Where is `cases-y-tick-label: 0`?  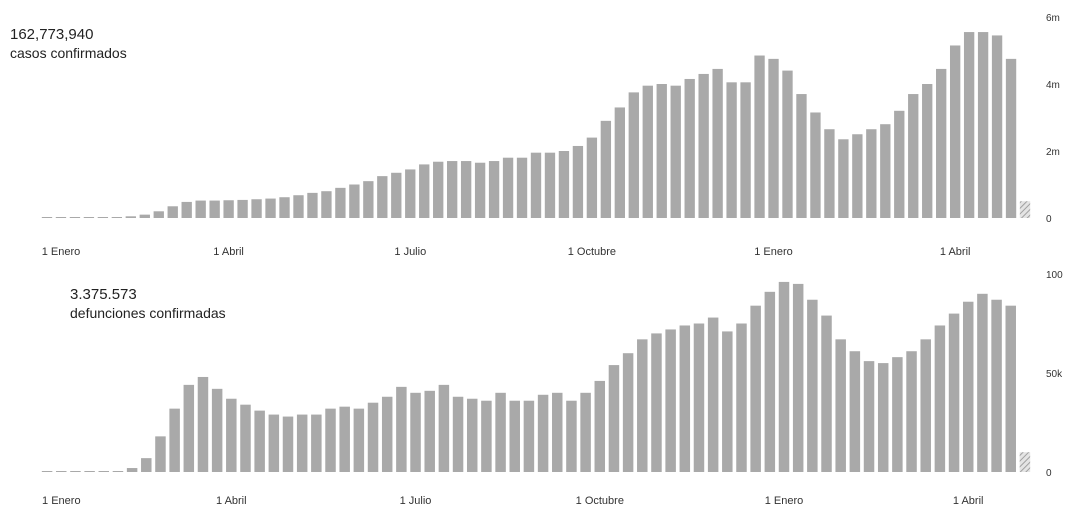
cases-y-tick-label: 0 is located at coordinates (1049, 219).